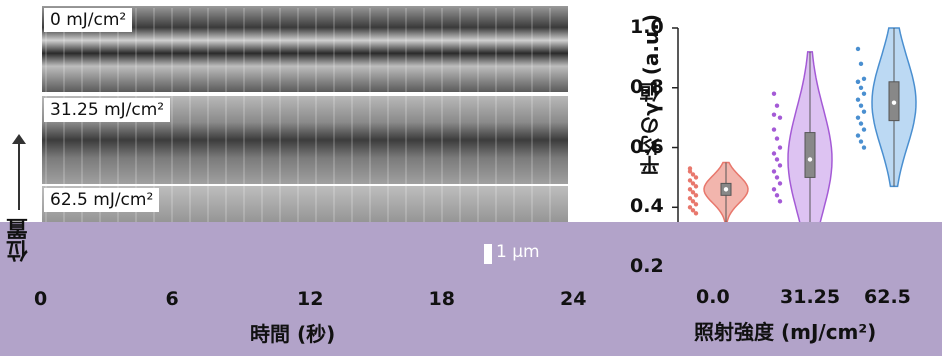 The width and height of the screenshot is (942, 356). What do you see at coordinates (19, 139) in the screenshot?
I see `position-arrow-head` at bounding box center [19, 139].